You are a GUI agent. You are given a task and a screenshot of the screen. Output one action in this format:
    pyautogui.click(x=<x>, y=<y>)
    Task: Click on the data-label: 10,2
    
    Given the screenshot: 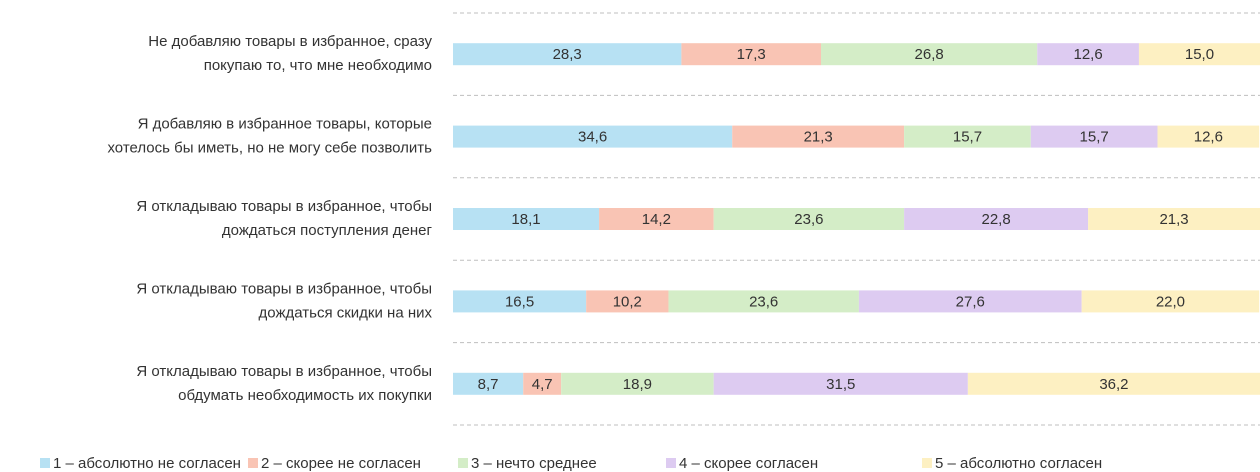 What is the action you would take?
    pyautogui.click(x=627, y=301)
    